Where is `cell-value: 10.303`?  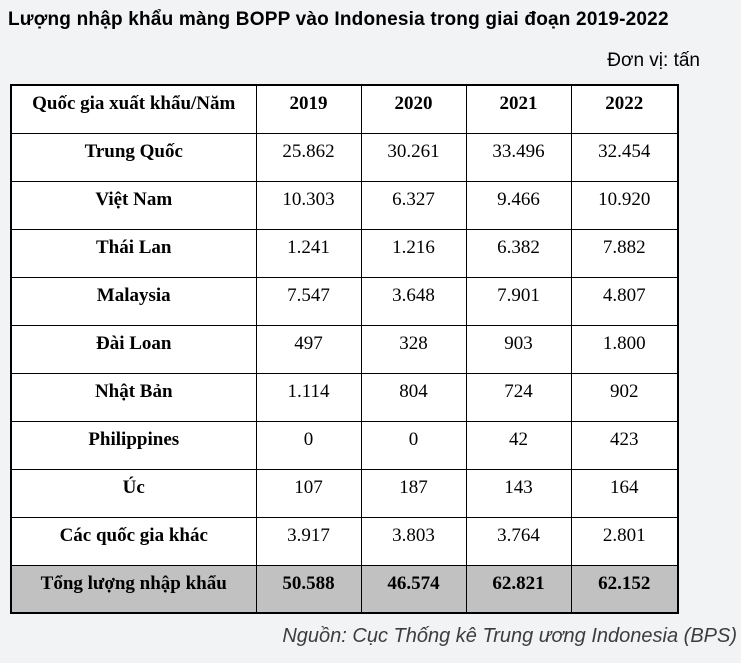
cell-value: 10.303 is located at coordinates (308, 205).